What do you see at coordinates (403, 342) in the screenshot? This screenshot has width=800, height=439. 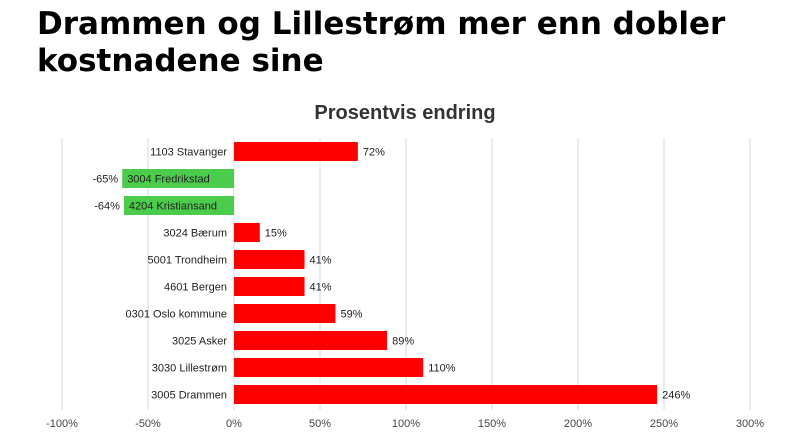 I see `data-label: 89%` at bounding box center [403, 342].